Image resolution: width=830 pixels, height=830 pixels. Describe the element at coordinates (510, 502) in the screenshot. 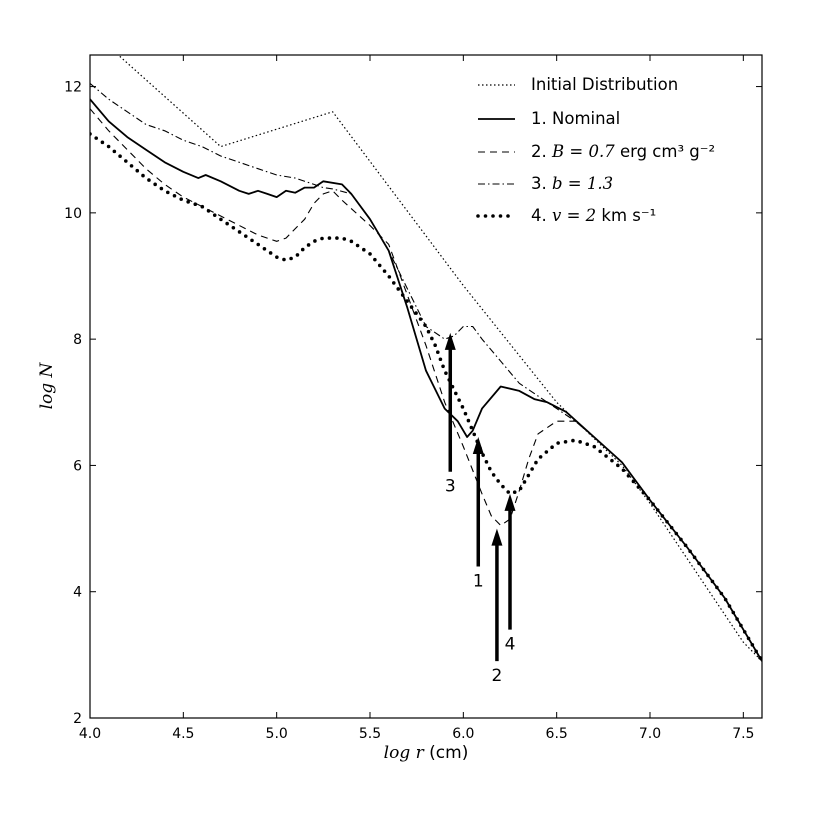

I see `arrow-4-head` at that location.